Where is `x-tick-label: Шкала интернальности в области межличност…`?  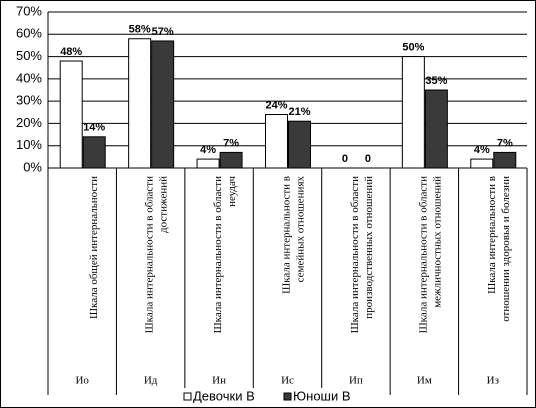 x-tick-label: Шкала интернальности в области межличност… is located at coordinates (430, 255).